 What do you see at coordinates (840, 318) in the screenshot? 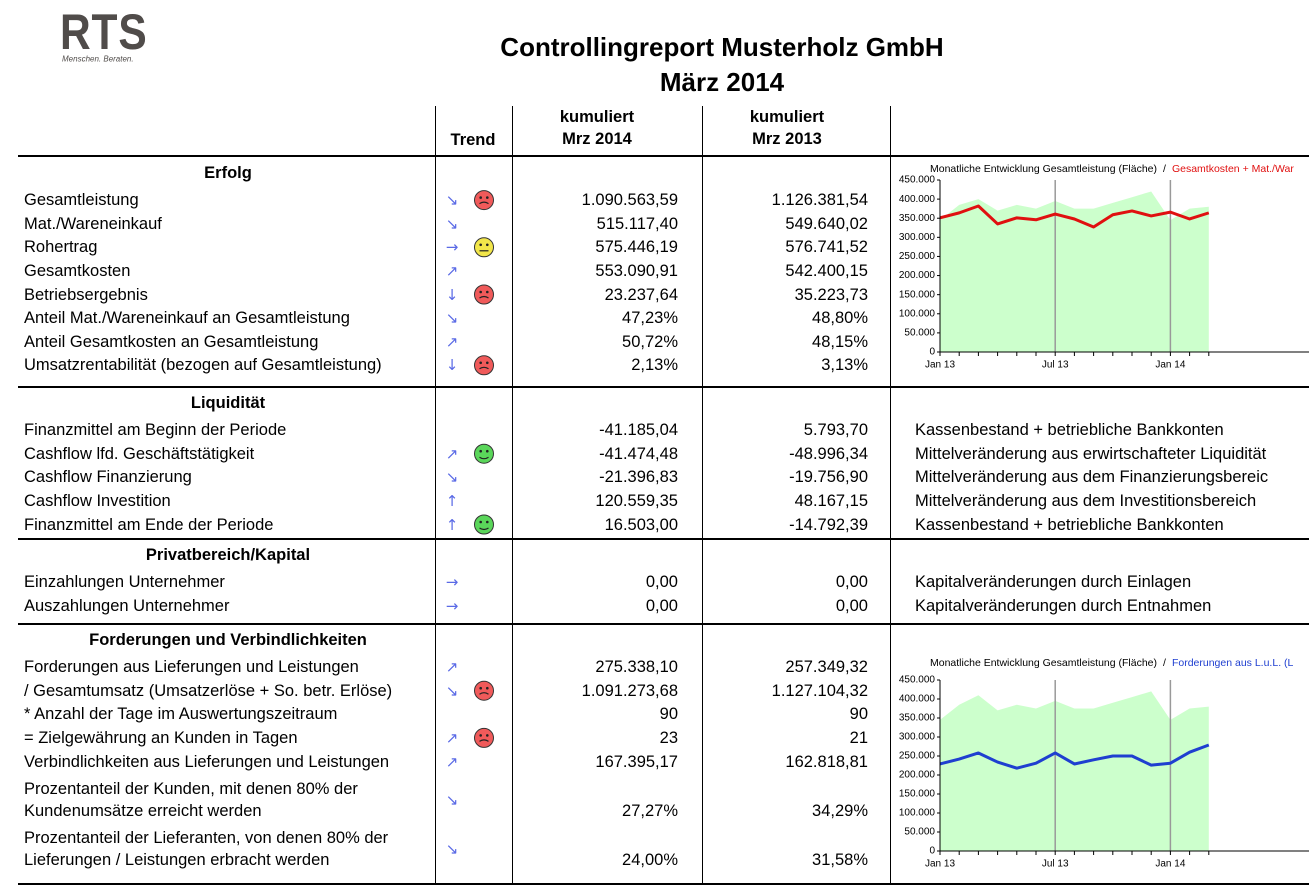
I see `value-previous: 48,80%` at bounding box center [840, 318].